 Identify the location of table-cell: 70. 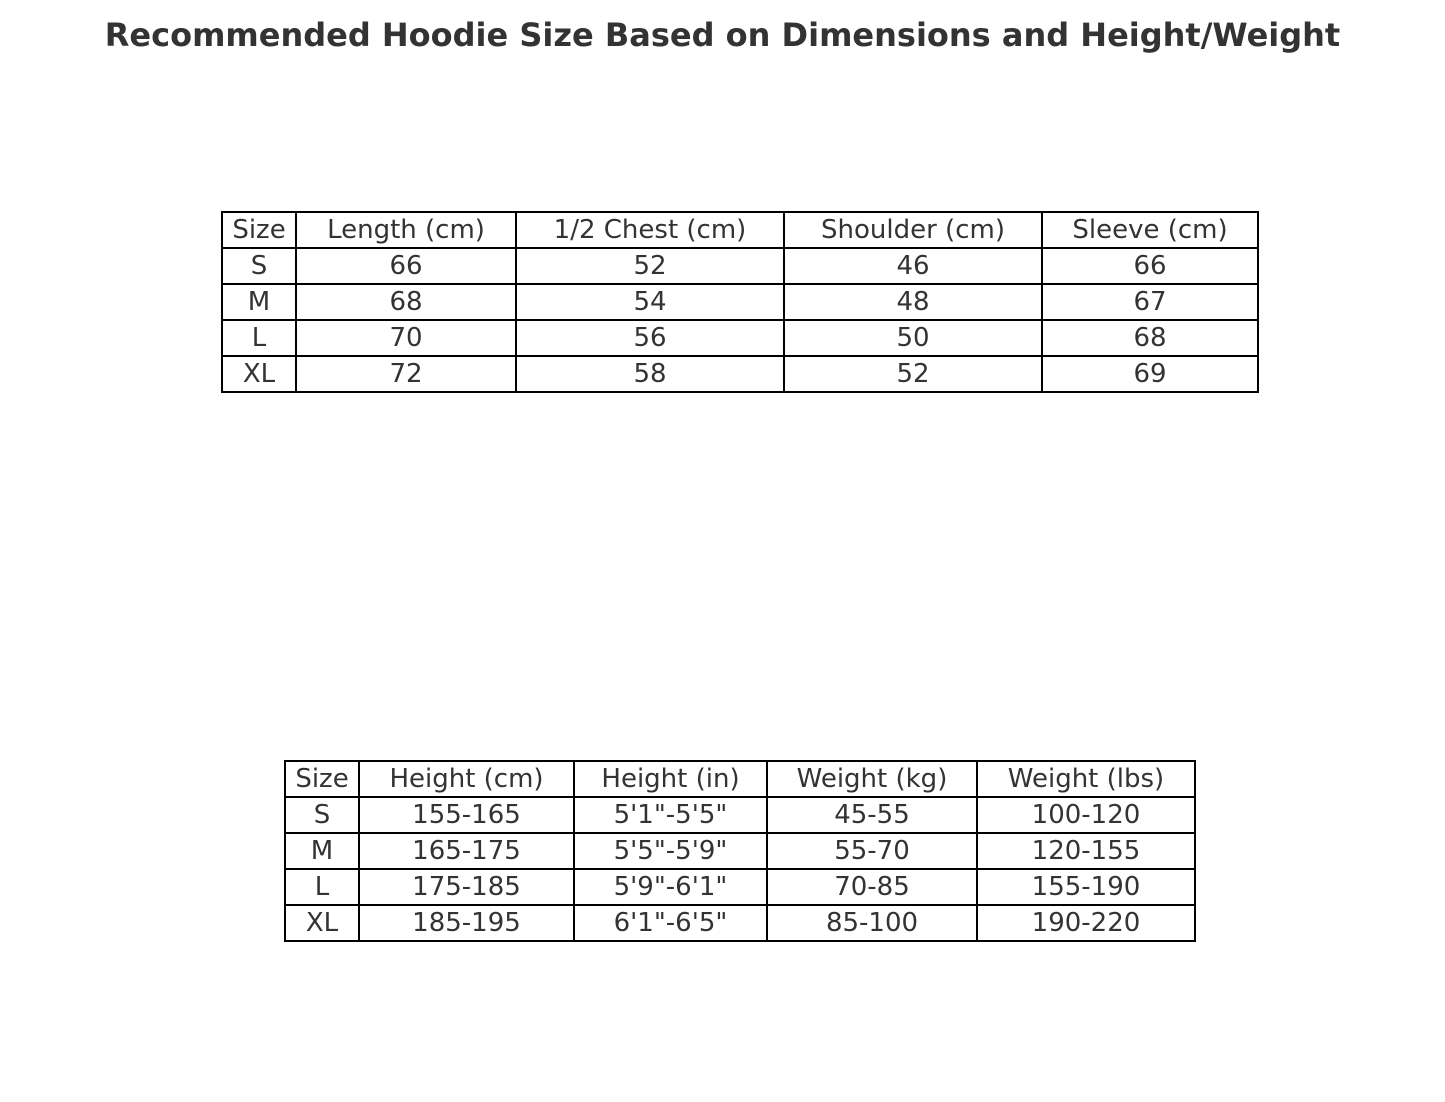
(406, 338).